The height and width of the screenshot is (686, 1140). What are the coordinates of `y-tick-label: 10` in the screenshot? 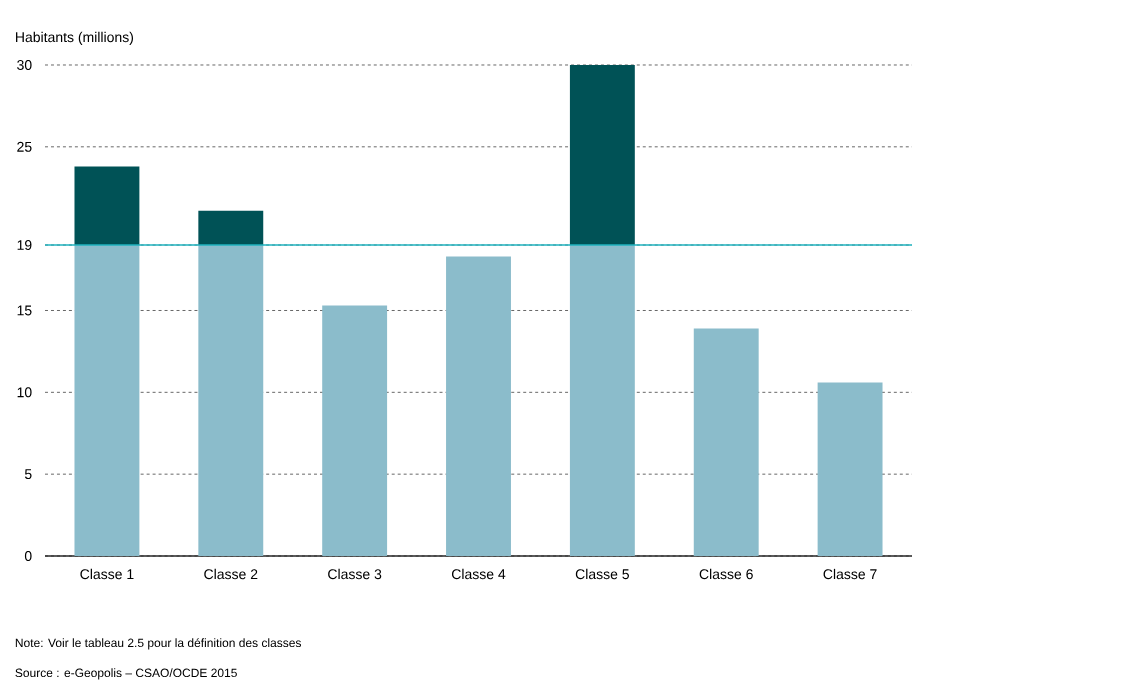 It's located at (24, 392).